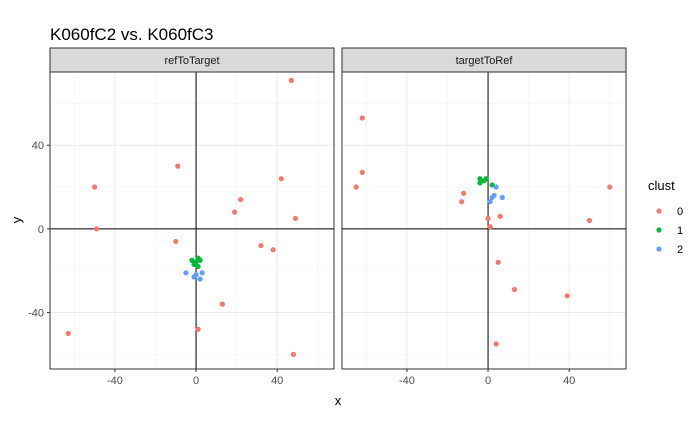 Image resolution: width=700 pixels, height=432 pixels. What do you see at coordinates (38, 146) in the screenshot?
I see `y-tick-label: 40` at bounding box center [38, 146].